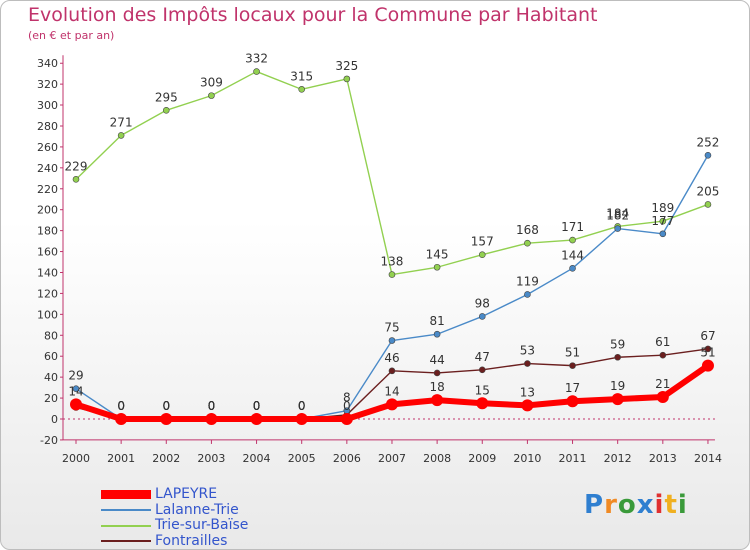 Image resolution: width=750 pixels, height=550 pixels. Describe the element at coordinates (197, 509) in the screenshot. I see `legend-label: Lalanne-Trie` at that location.